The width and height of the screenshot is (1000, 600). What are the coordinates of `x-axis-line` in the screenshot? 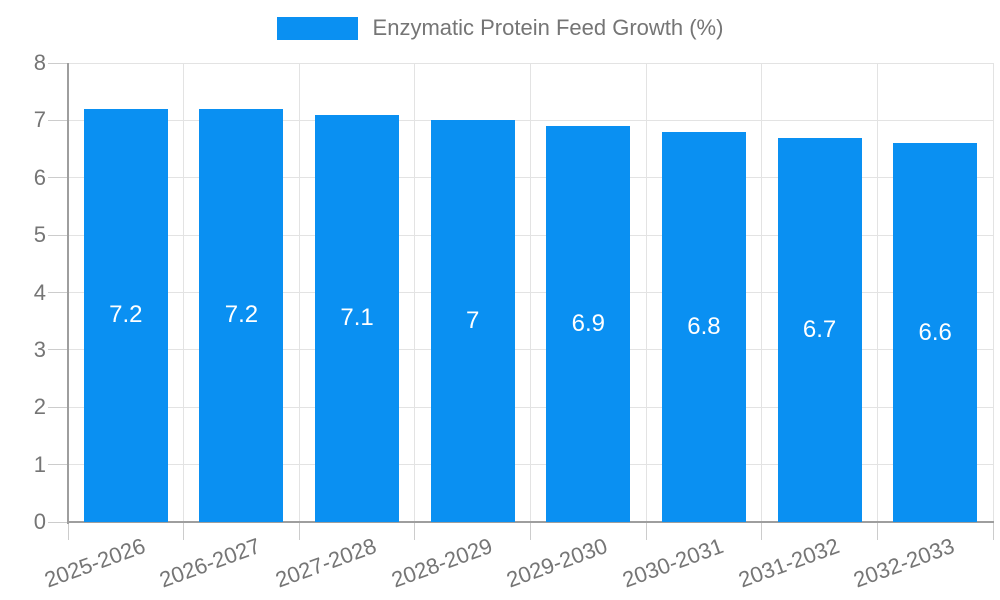 It's located at (530, 522).